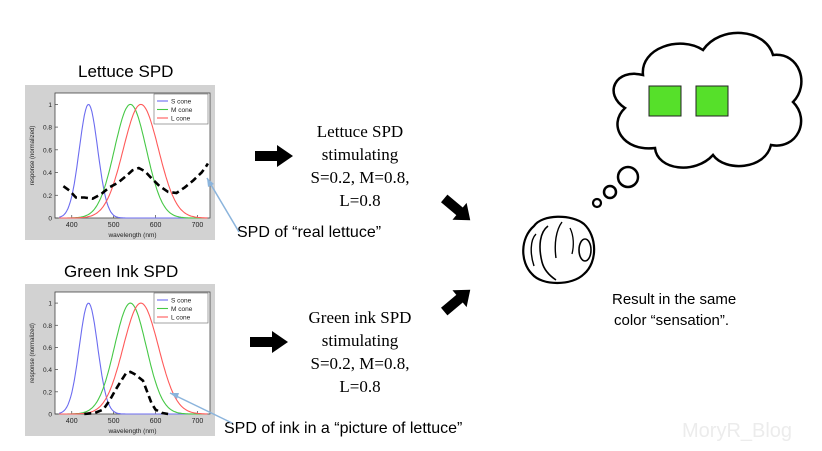  Describe the element at coordinates (674, 299) in the screenshot. I see `result-line: Result in the same` at that location.